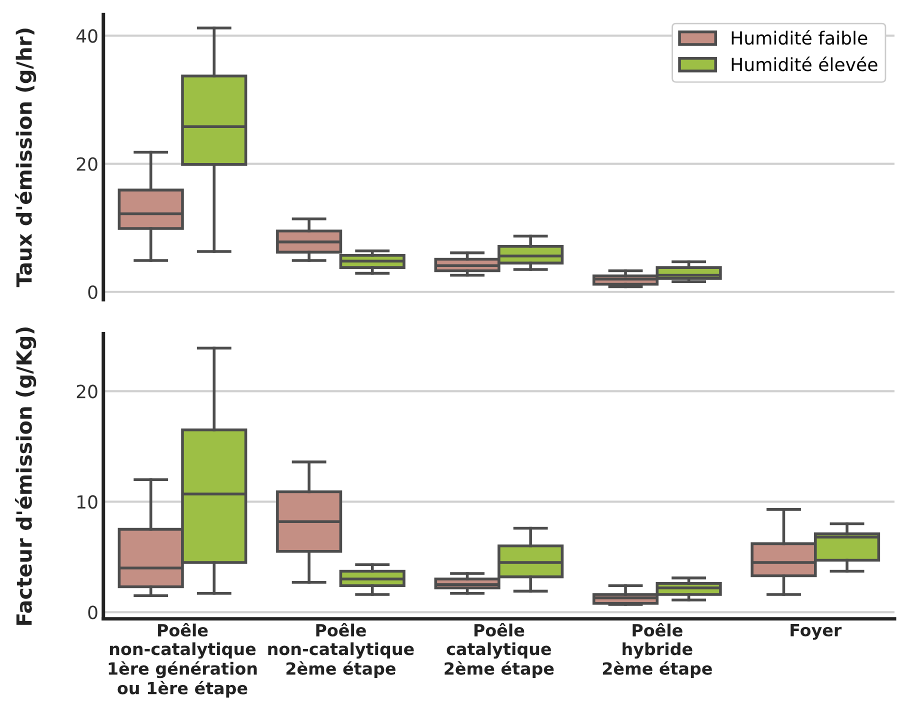 The image size is (899, 728). I want to click on y-tick-label: 10, so click(88, 502).